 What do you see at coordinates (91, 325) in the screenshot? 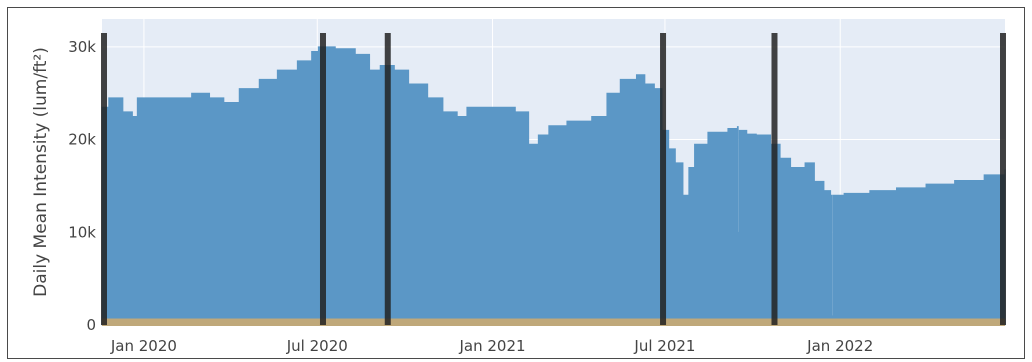
I see `y-tick-label: 0` at bounding box center [91, 325].